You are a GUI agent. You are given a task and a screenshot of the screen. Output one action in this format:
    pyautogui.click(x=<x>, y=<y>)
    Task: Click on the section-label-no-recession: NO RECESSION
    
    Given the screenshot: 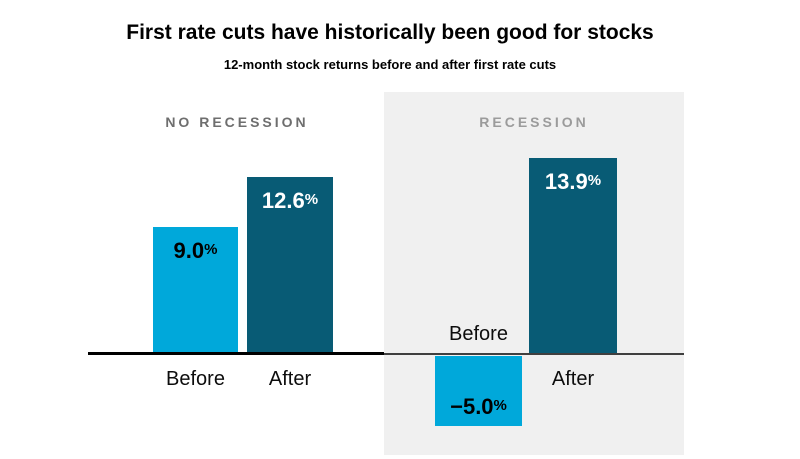 What is the action you would take?
    pyautogui.click(x=237, y=122)
    